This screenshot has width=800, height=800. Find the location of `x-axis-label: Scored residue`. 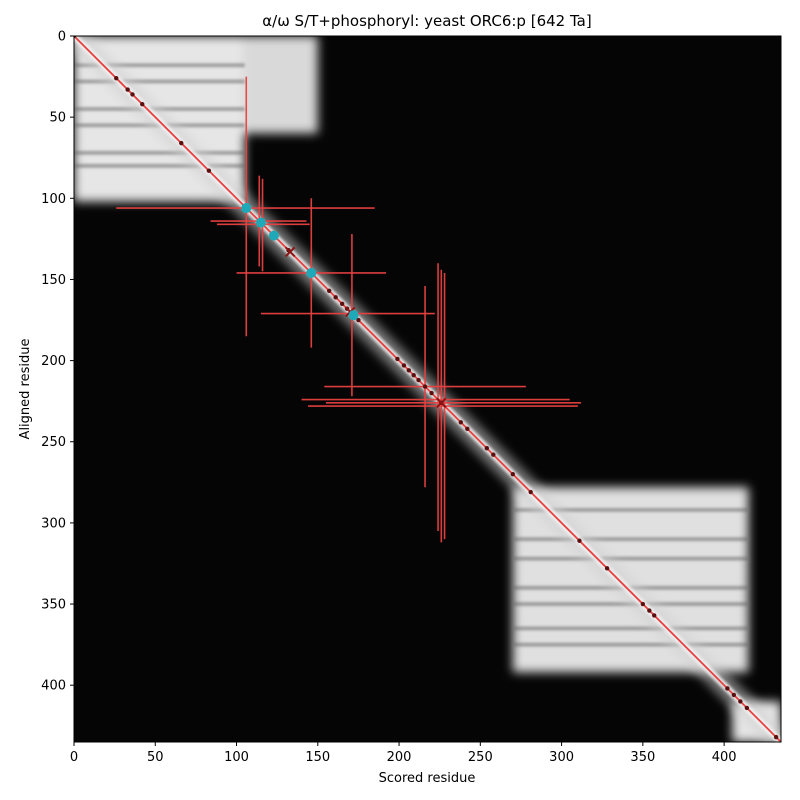

x-axis-label: Scored residue is located at coordinates (427, 778).